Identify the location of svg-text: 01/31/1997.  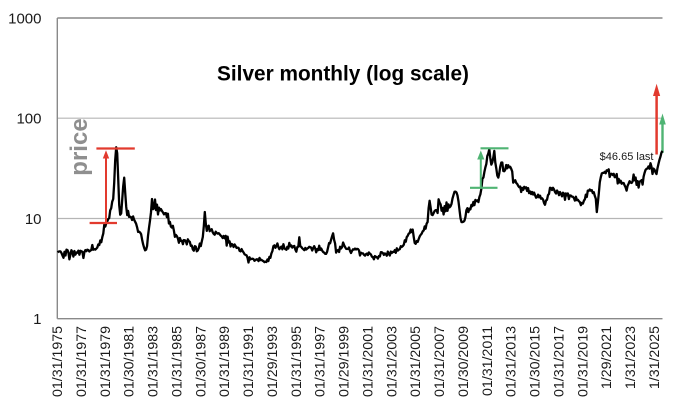
(321, 361).